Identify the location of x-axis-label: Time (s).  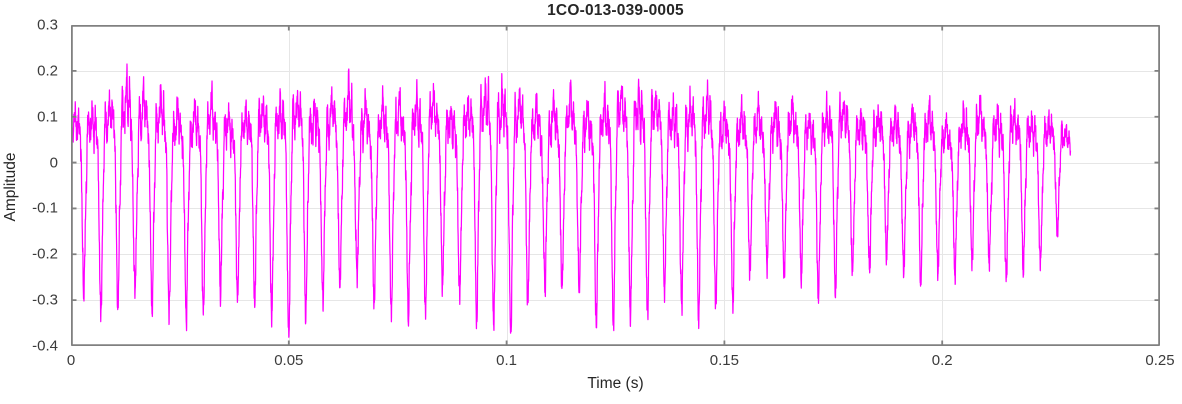
(615, 383).